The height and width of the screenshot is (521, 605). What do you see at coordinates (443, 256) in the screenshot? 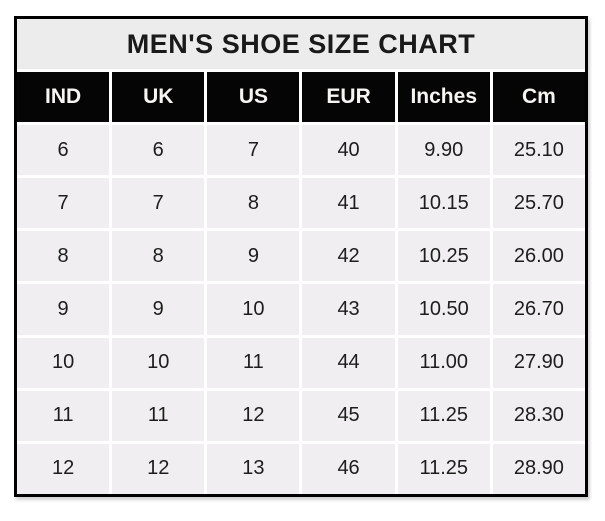
I see `table-cell: 10.25` at bounding box center [443, 256].